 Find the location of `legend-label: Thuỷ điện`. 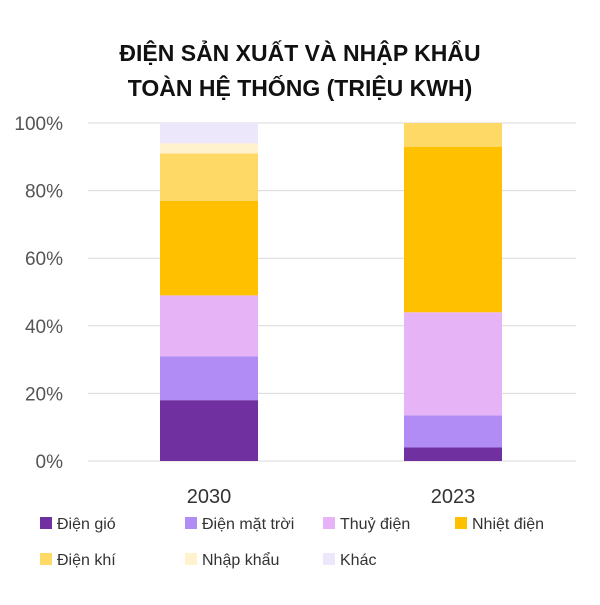

legend-label: Thuỷ điện is located at coordinates (375, 524).